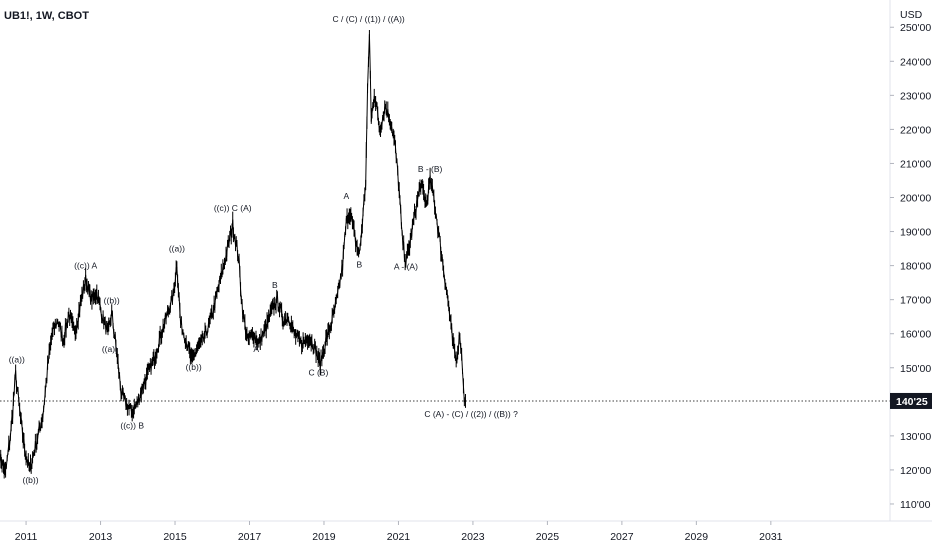 The width and height of the screenshot is (932, 550). I want to click on y-tick-label: 170'00, so click(915, 301).